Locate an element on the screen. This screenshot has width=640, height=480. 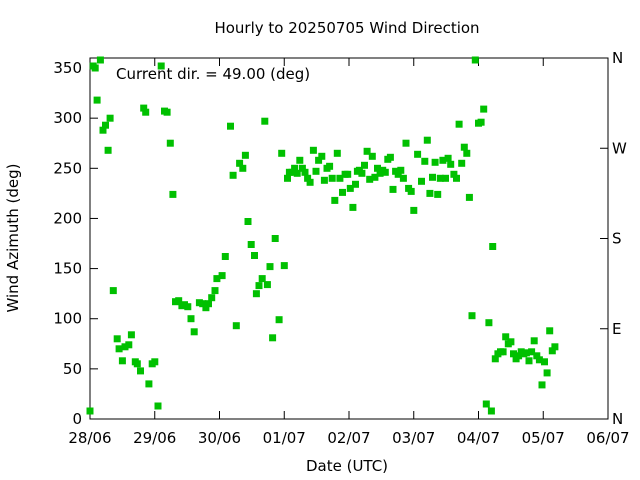
x-tick-label: 05/07 is located at coordinates (543, 438).